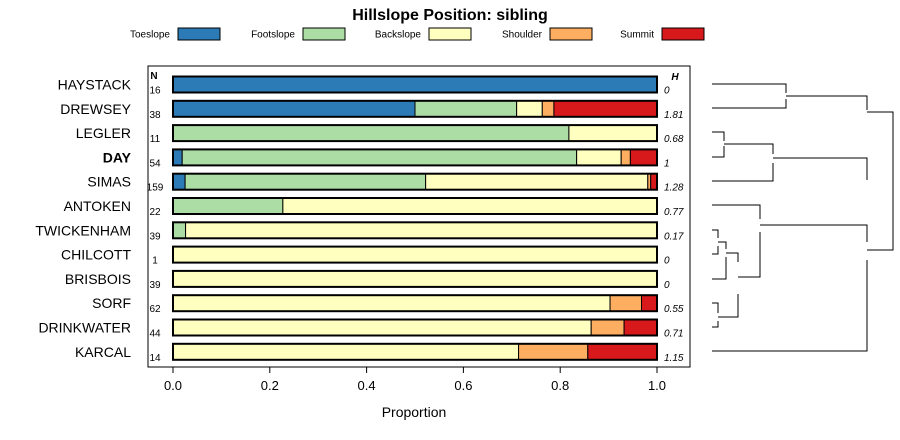 This screenshot has height=440, width=900. I want to click on row-label-antoken: ANTOKEN, so click(97, 206).